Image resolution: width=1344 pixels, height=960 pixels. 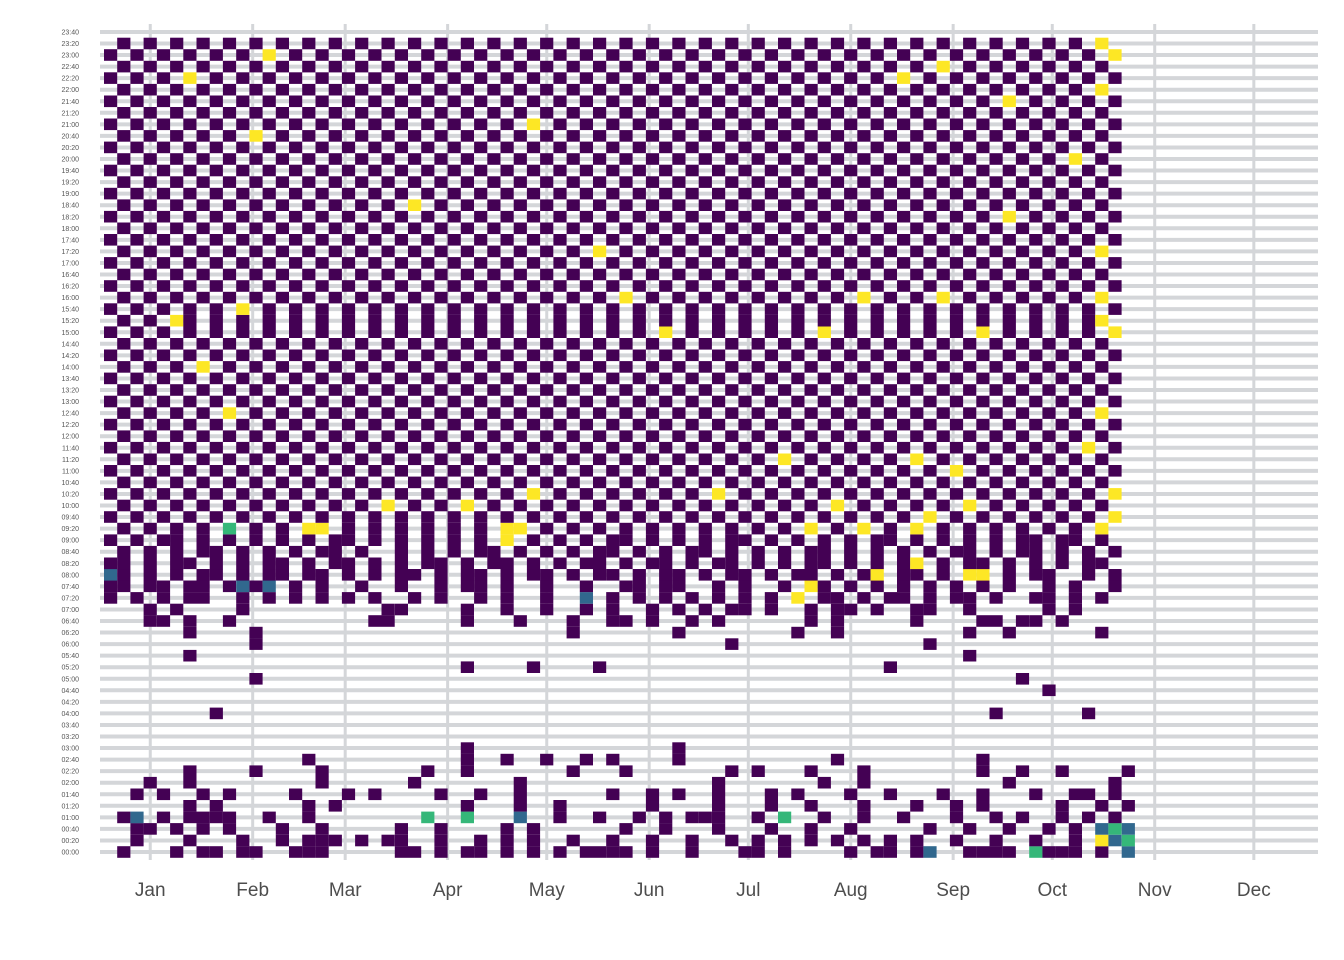 What do you see at coordinates (70, 194) in the screenshot?
I see `y-tick-label: 19:00` at bounding box center [70, 194].